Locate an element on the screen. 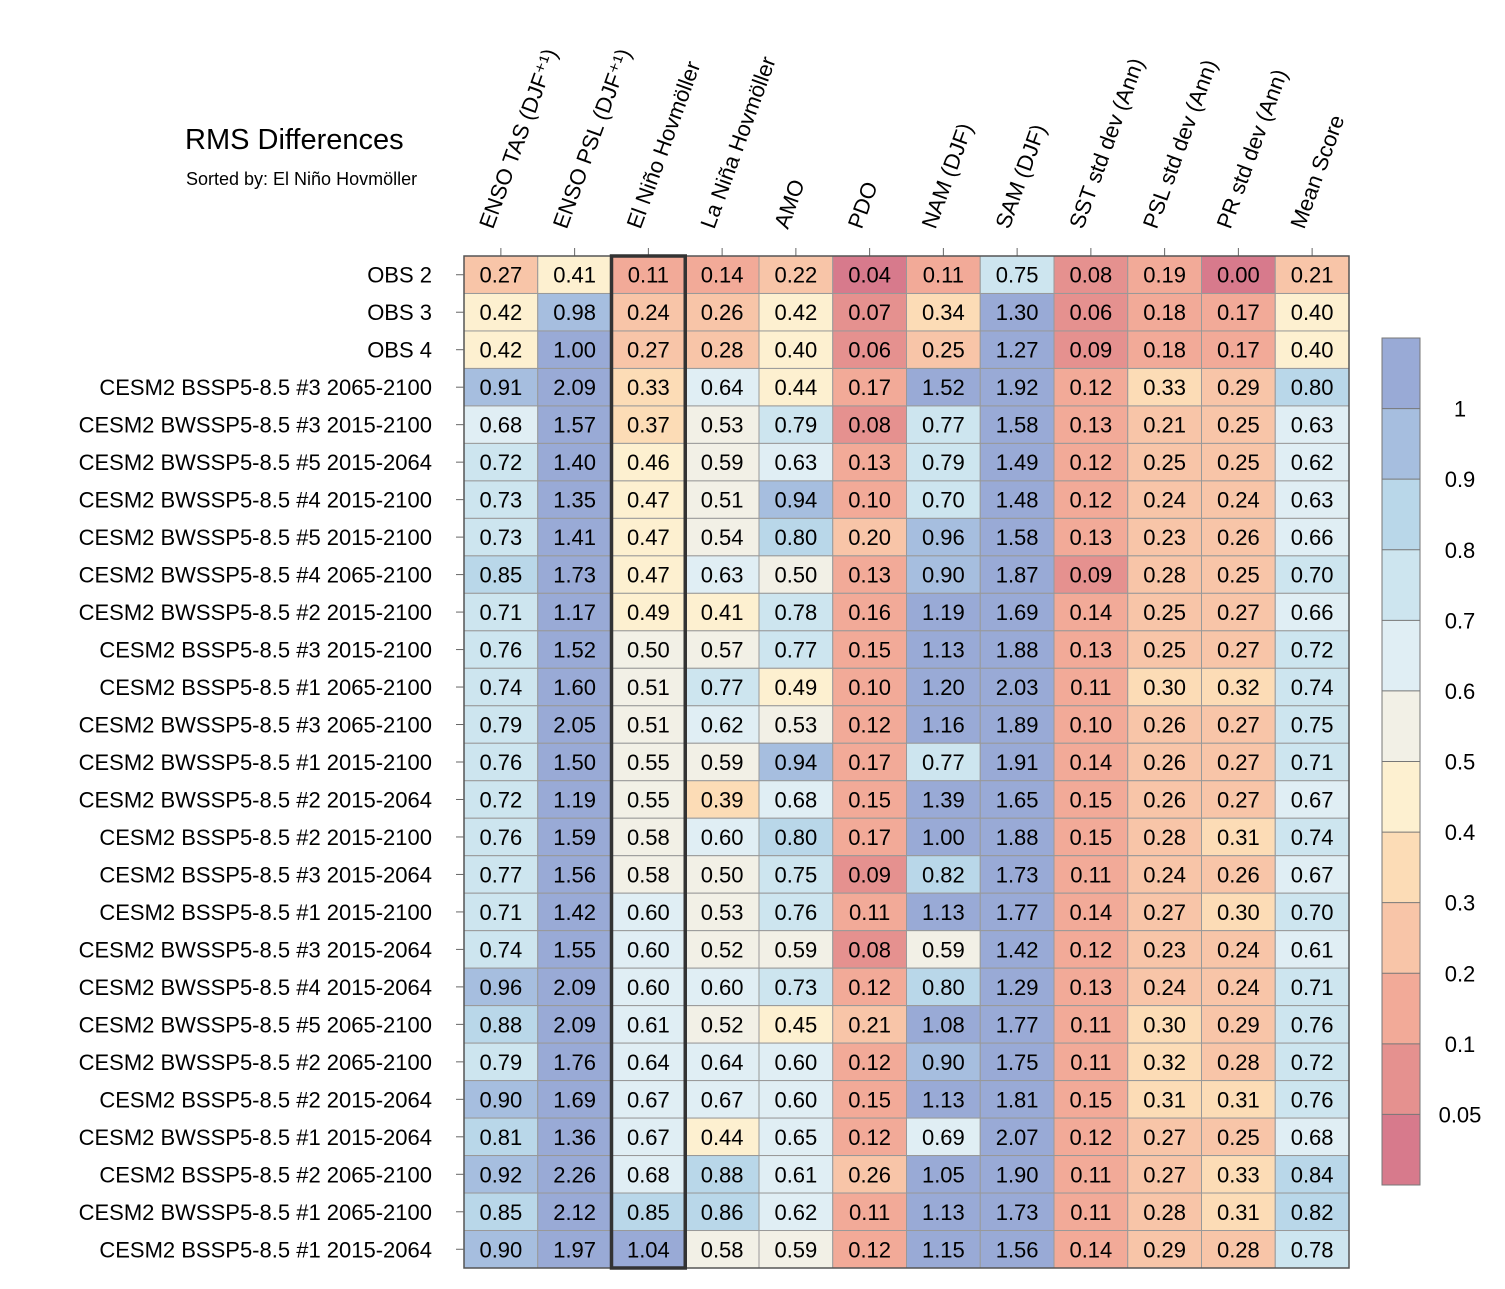 The width and height of the screenshot is (1505, 1289). cell-value: 0.60 is located at coordinates (722, 837).